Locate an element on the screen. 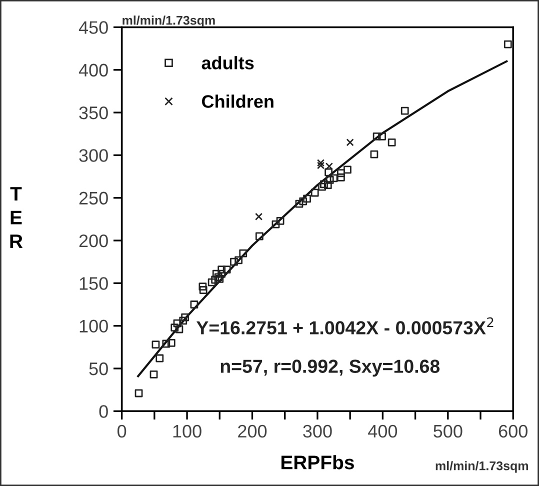 The width and height of the screenshot is (539, 486). y-tick-label: 200 is located at coordinates (93, 241).